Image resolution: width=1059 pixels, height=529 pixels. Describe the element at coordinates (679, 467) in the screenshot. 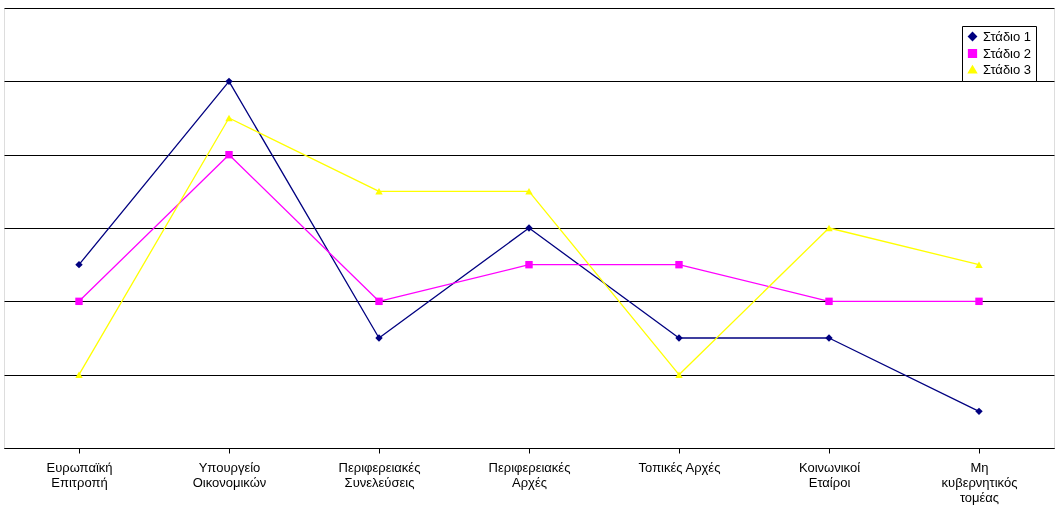

I see `x-tick-label: Τοπικές Αρχές` at that location.